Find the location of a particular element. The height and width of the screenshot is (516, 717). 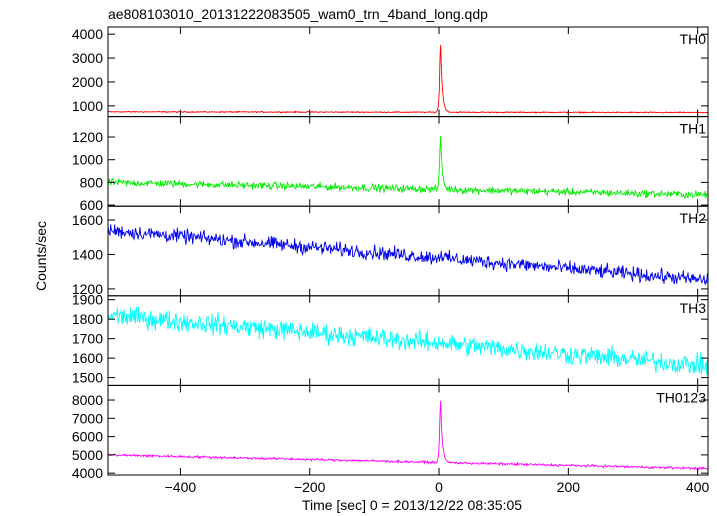

y-tick-label: 1500 is located at coordinates (87, 378).